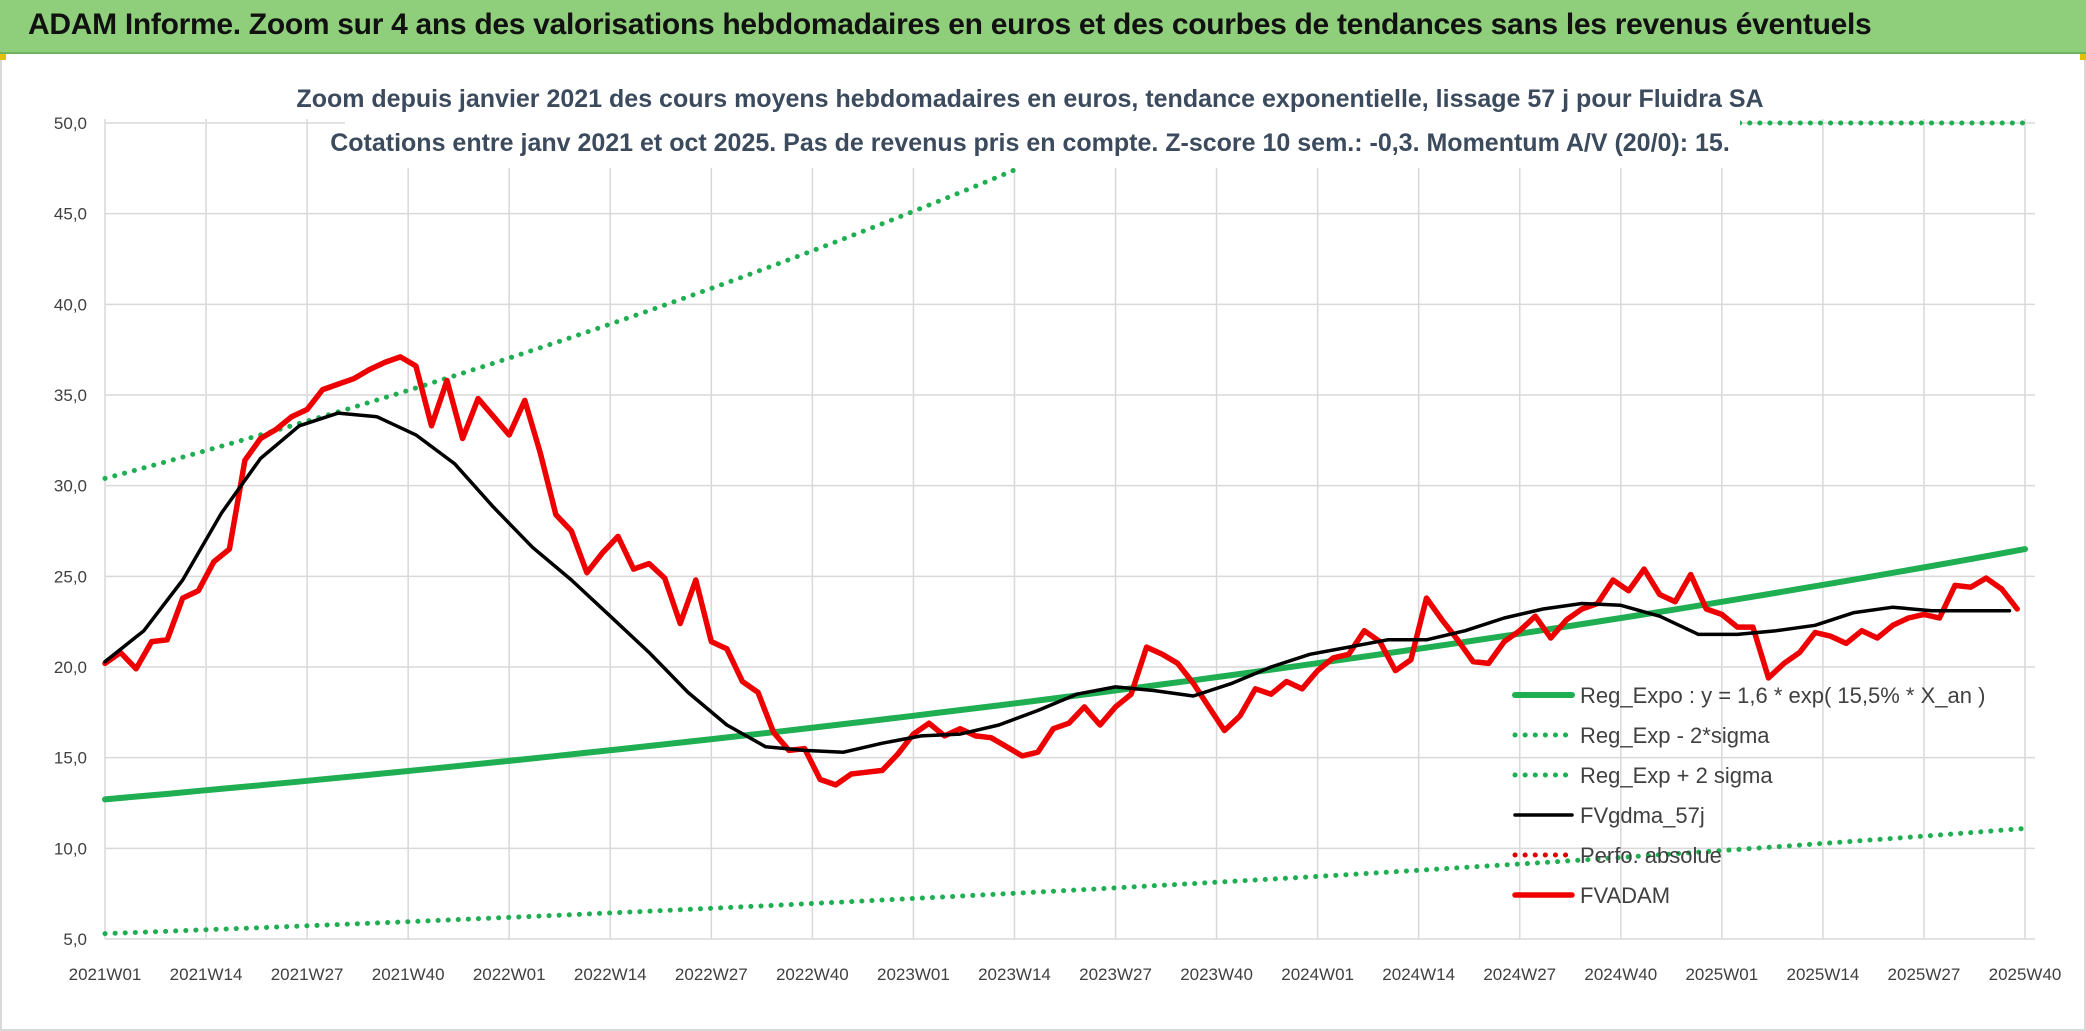 This screenshot has width=2086, height=1031. What do you see at coordinates (105, 974) in the screenshot?
I see `x-tick-label: 2021W01` at bounding box center [105, 974].